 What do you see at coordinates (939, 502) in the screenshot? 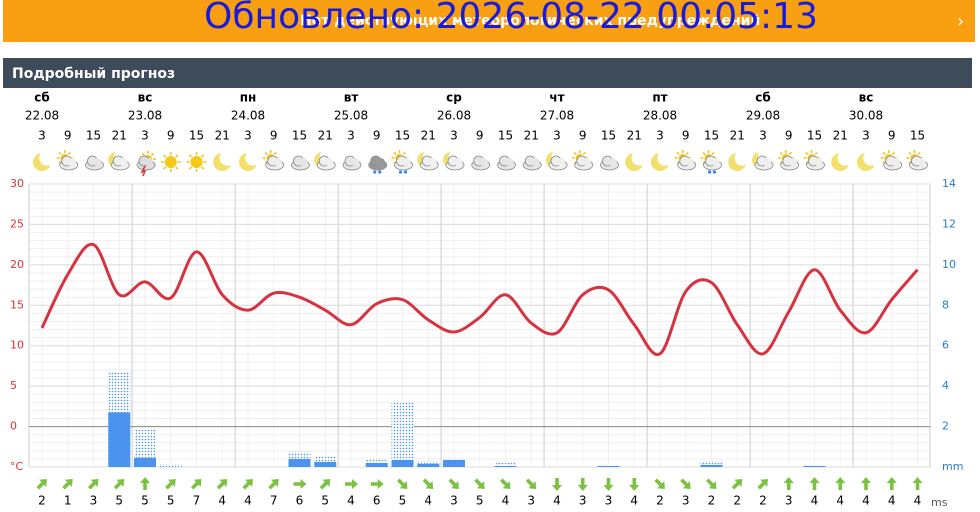
I see `wind-unit: ms` at bounding box center [939, 502].